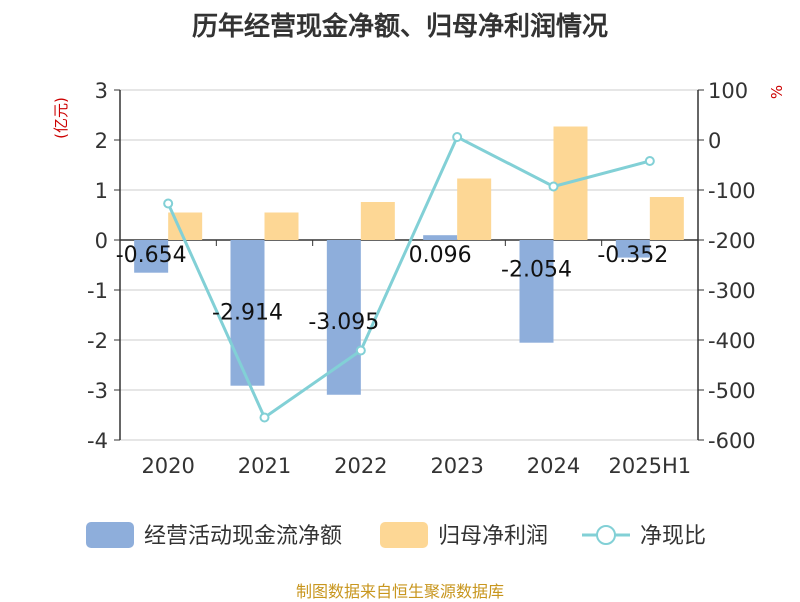  Describe the element at coordinates (97, 291) in the screenshot. I see `y-left-tick-label: -1` at that location.